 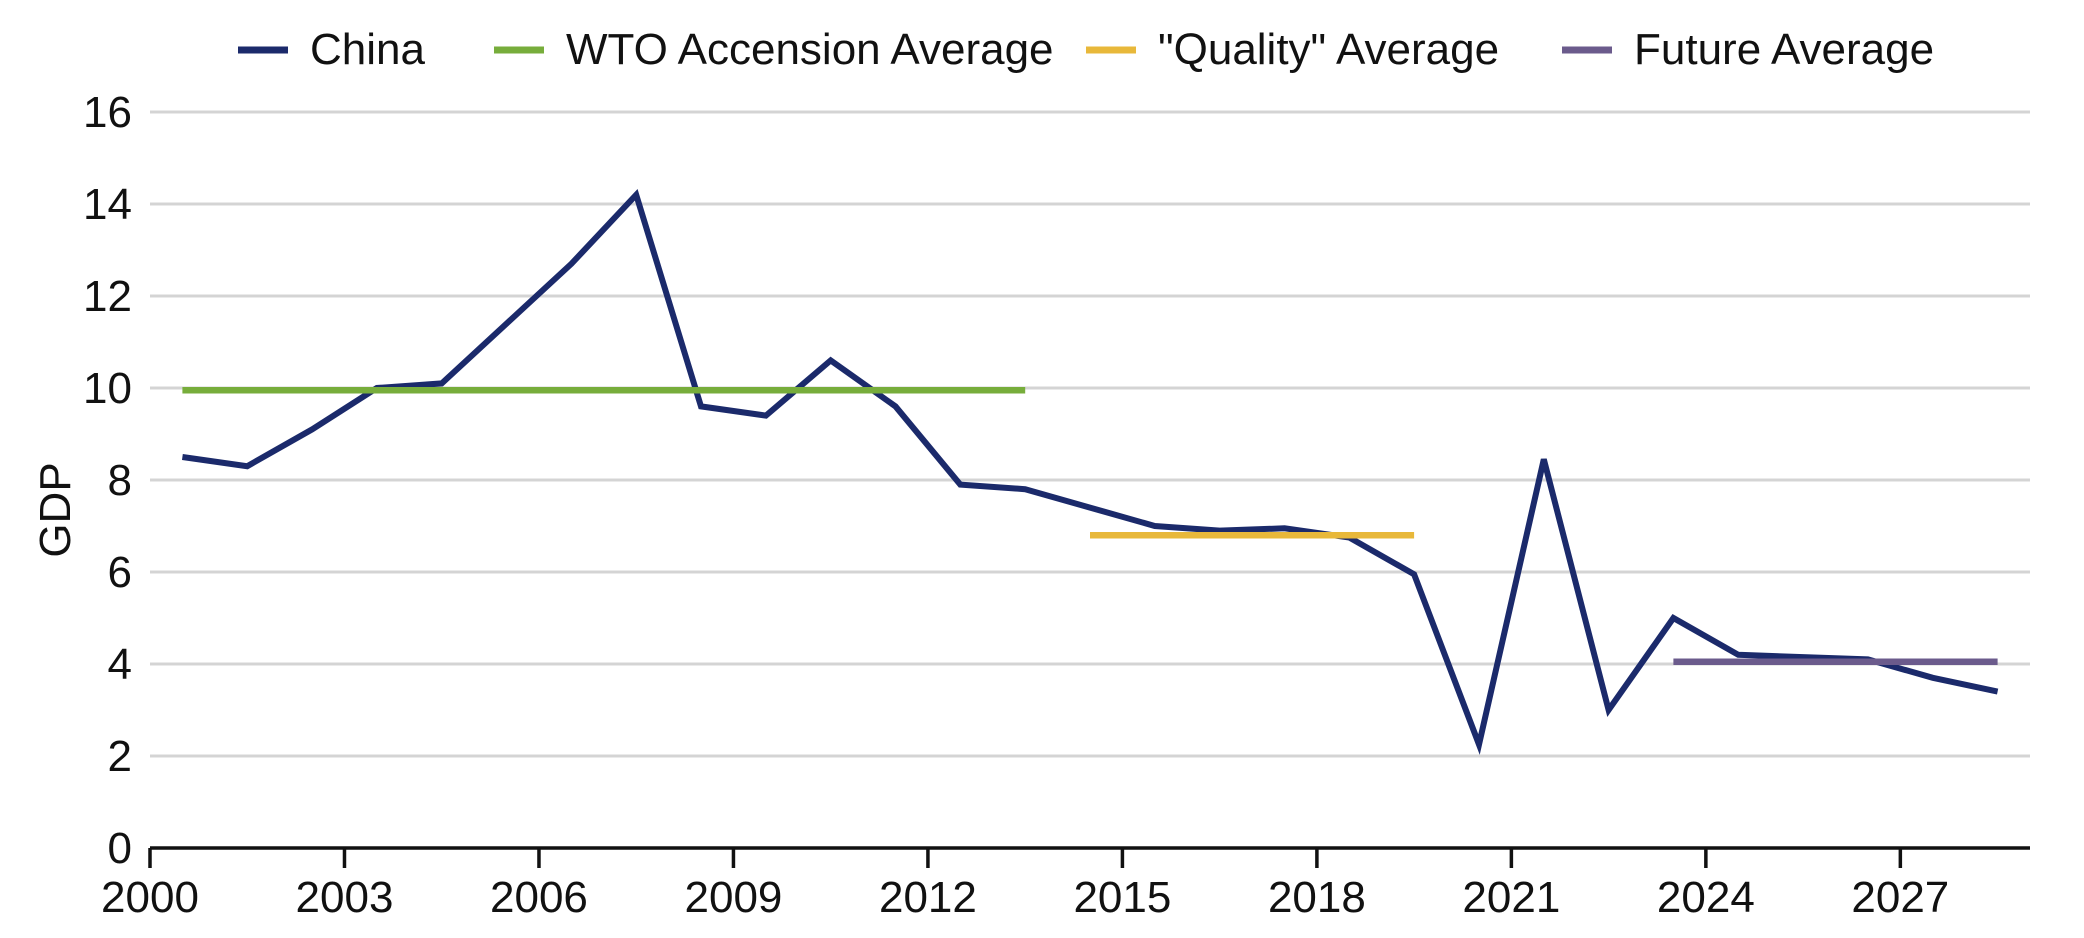 What do you see at coordinates (1065, 884) in the screenshot?
I see `x-axis: 2000 2003 2006 2009 2012 2015 2018 2021 2024 2027` at bounding box center [1065, 884].